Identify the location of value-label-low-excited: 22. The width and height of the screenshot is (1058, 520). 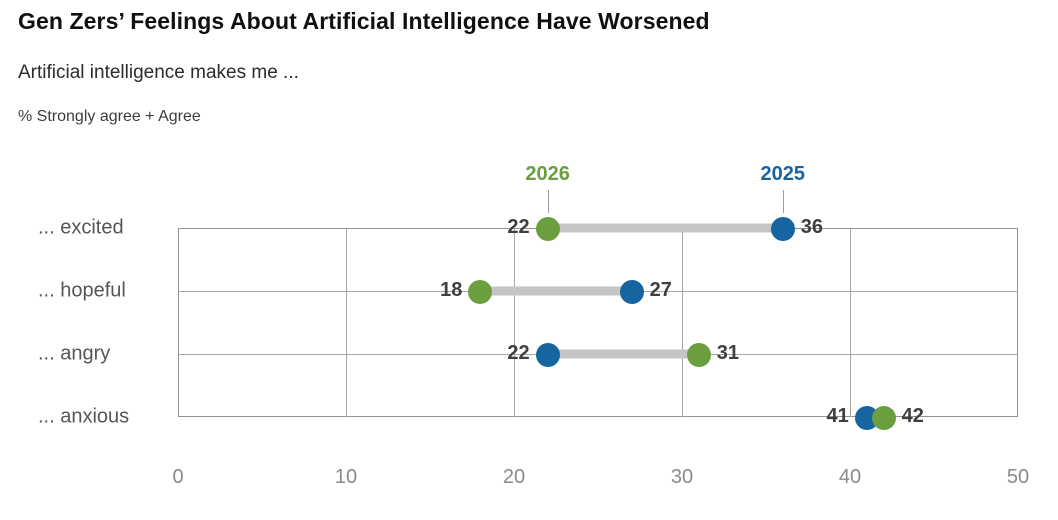
(518, 227).